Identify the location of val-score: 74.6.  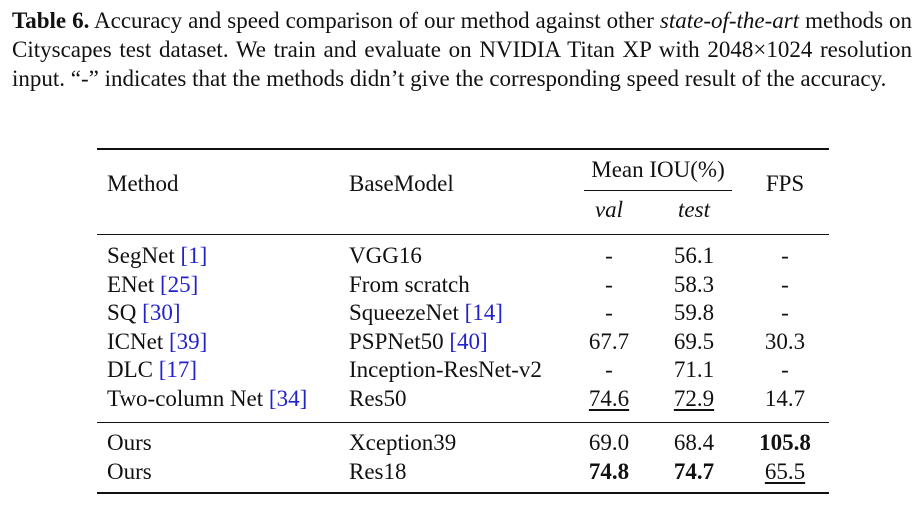
(609, 398).